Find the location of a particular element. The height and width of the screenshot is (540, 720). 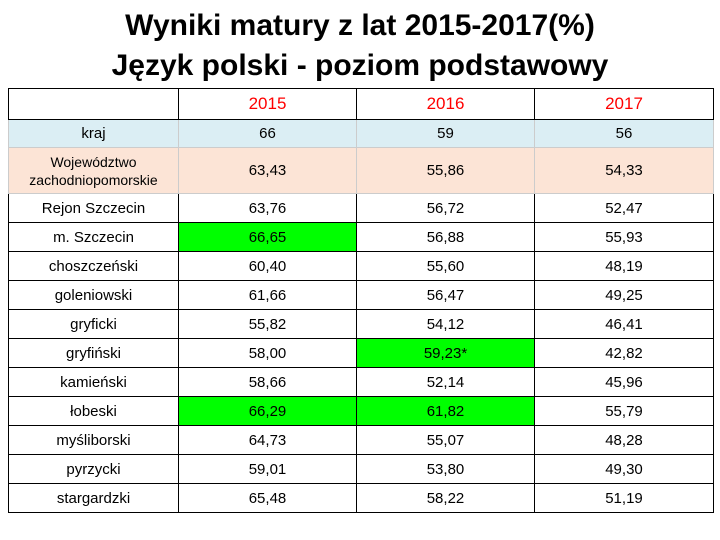

table-row: łobeski 66,29 61,82 55,79 is located at coordinates (361, 411).